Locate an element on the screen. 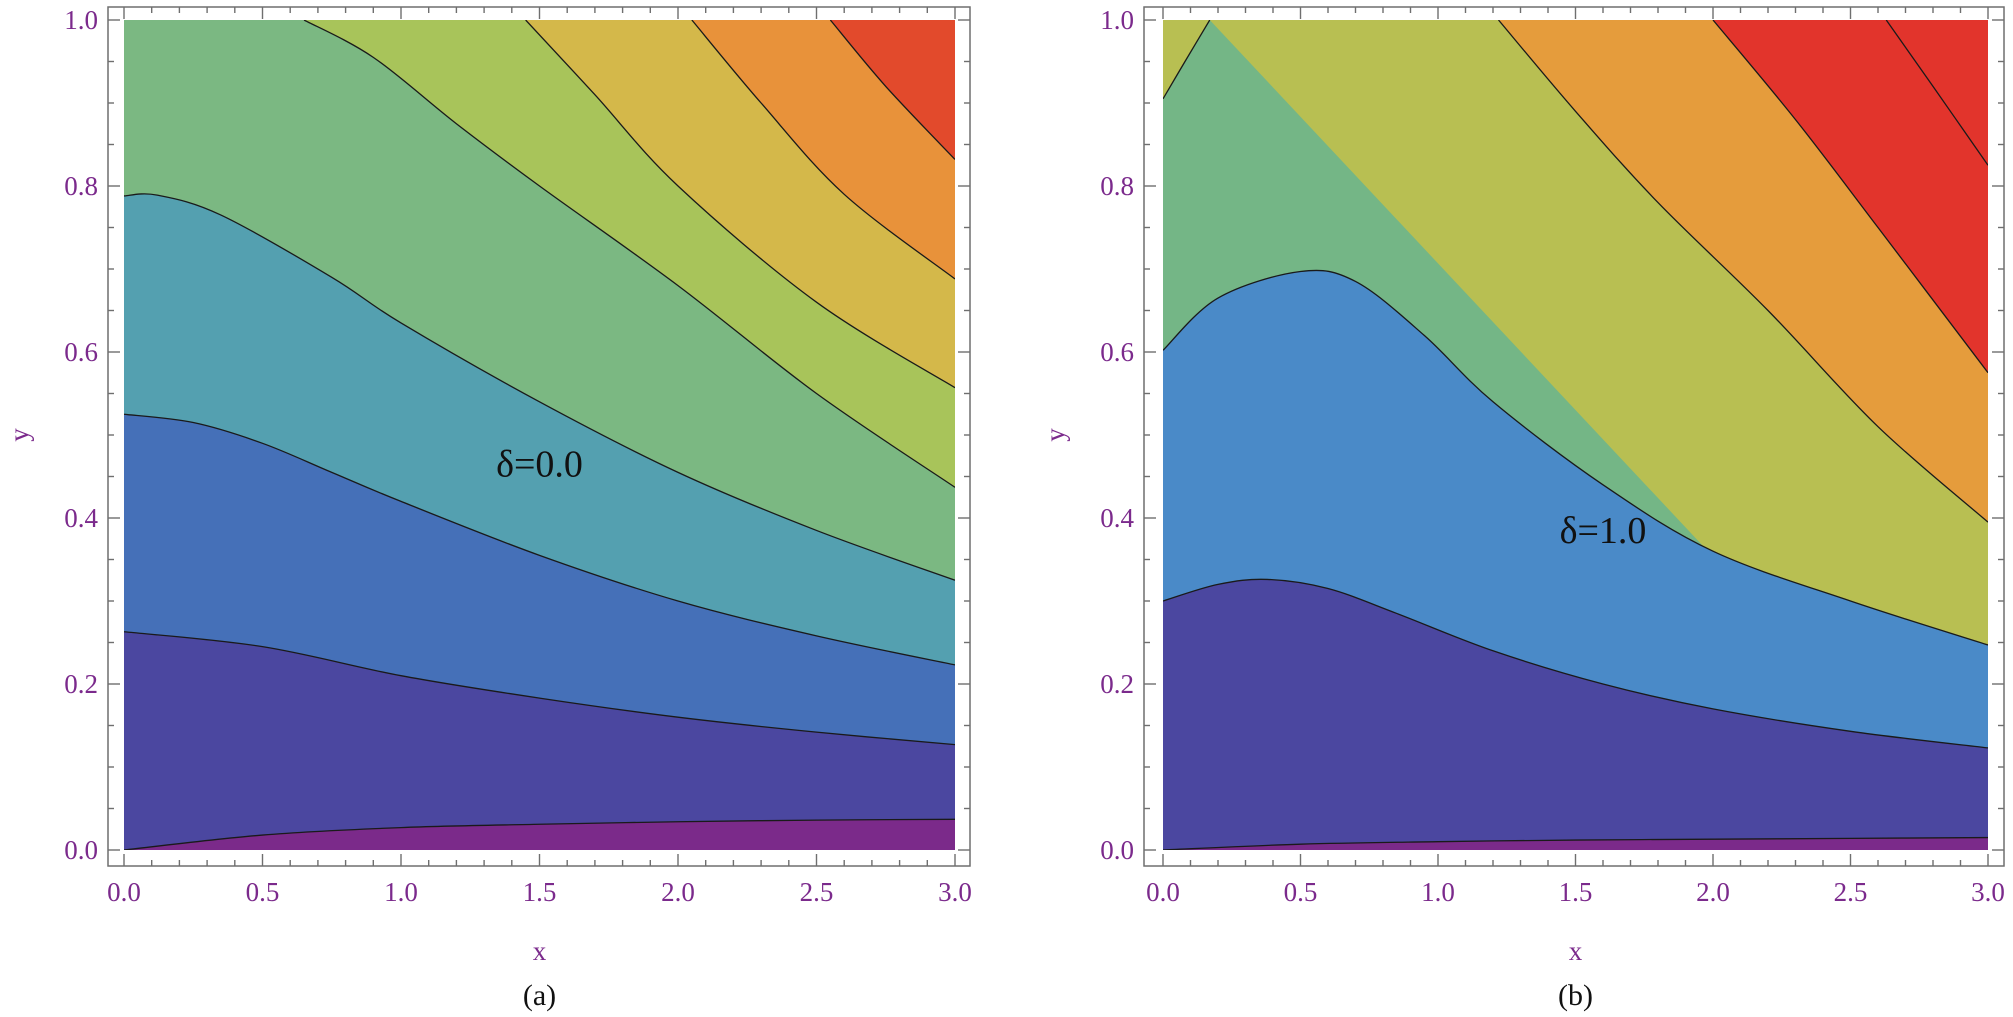  panel-label: (a) is located at coordinates (539, 995).